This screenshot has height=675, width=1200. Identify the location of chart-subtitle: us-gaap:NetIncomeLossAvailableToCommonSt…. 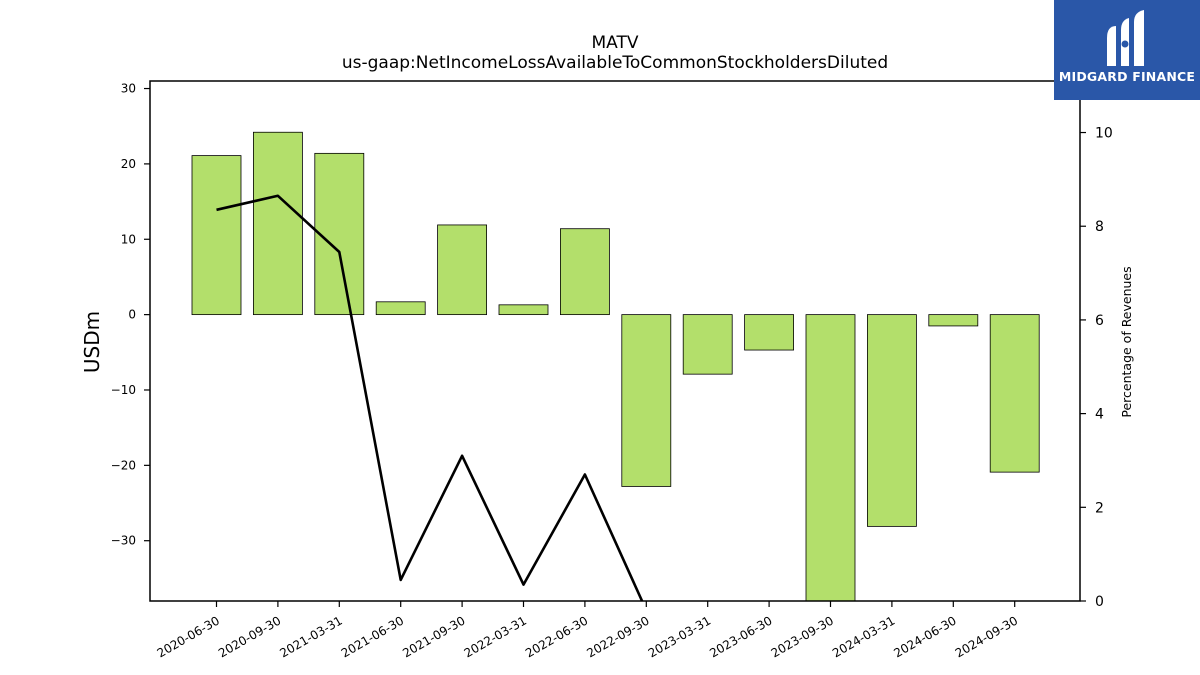
(615, 63).